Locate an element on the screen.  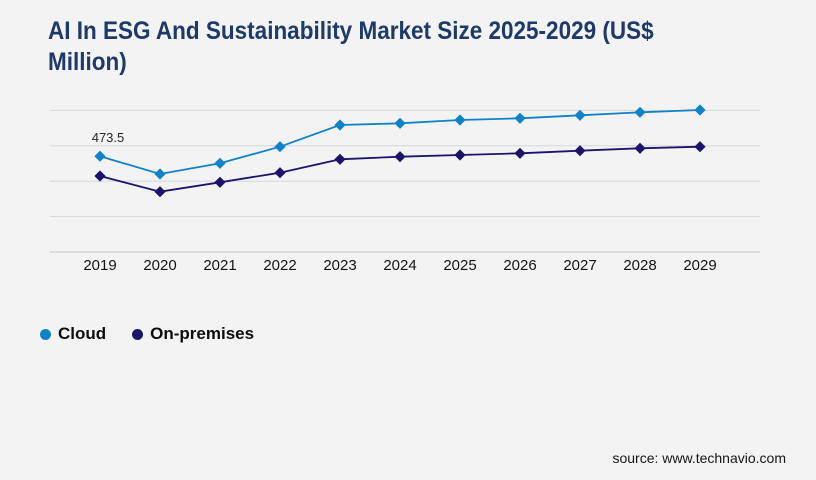
on-premises-point-2021 is located at coordinates (220, 182).